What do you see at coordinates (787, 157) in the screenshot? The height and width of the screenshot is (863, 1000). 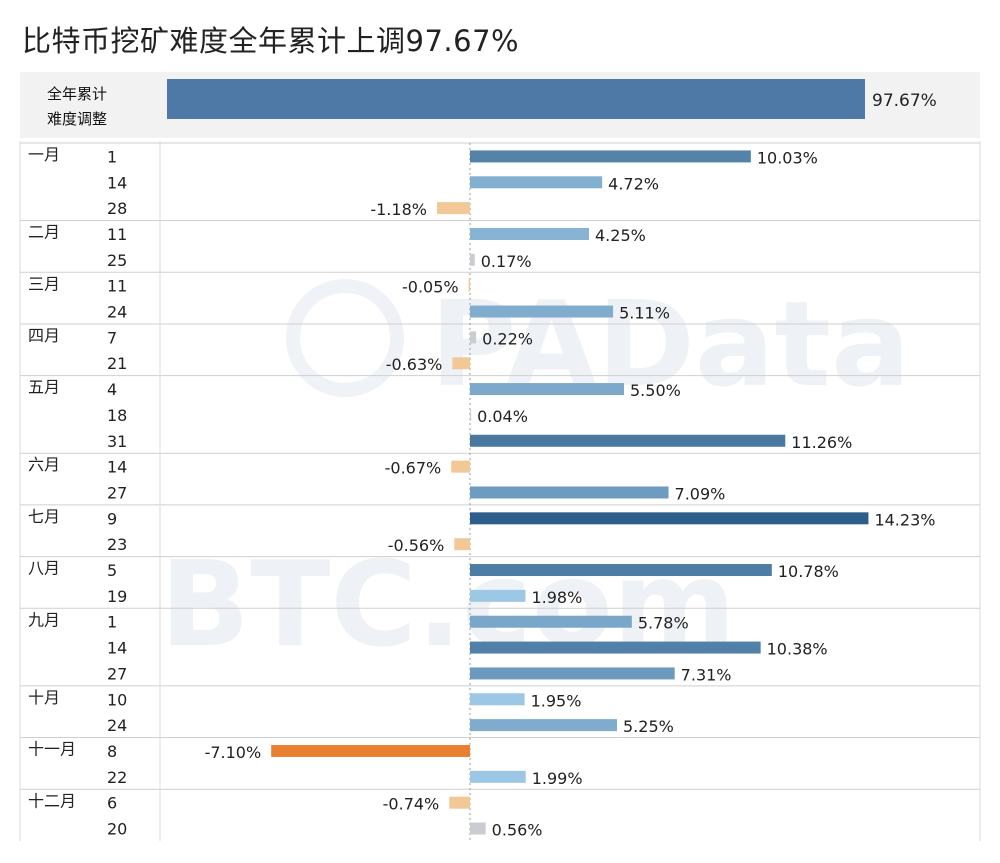 I see `value-label: 10.03%` at bounding box center [787, 157].